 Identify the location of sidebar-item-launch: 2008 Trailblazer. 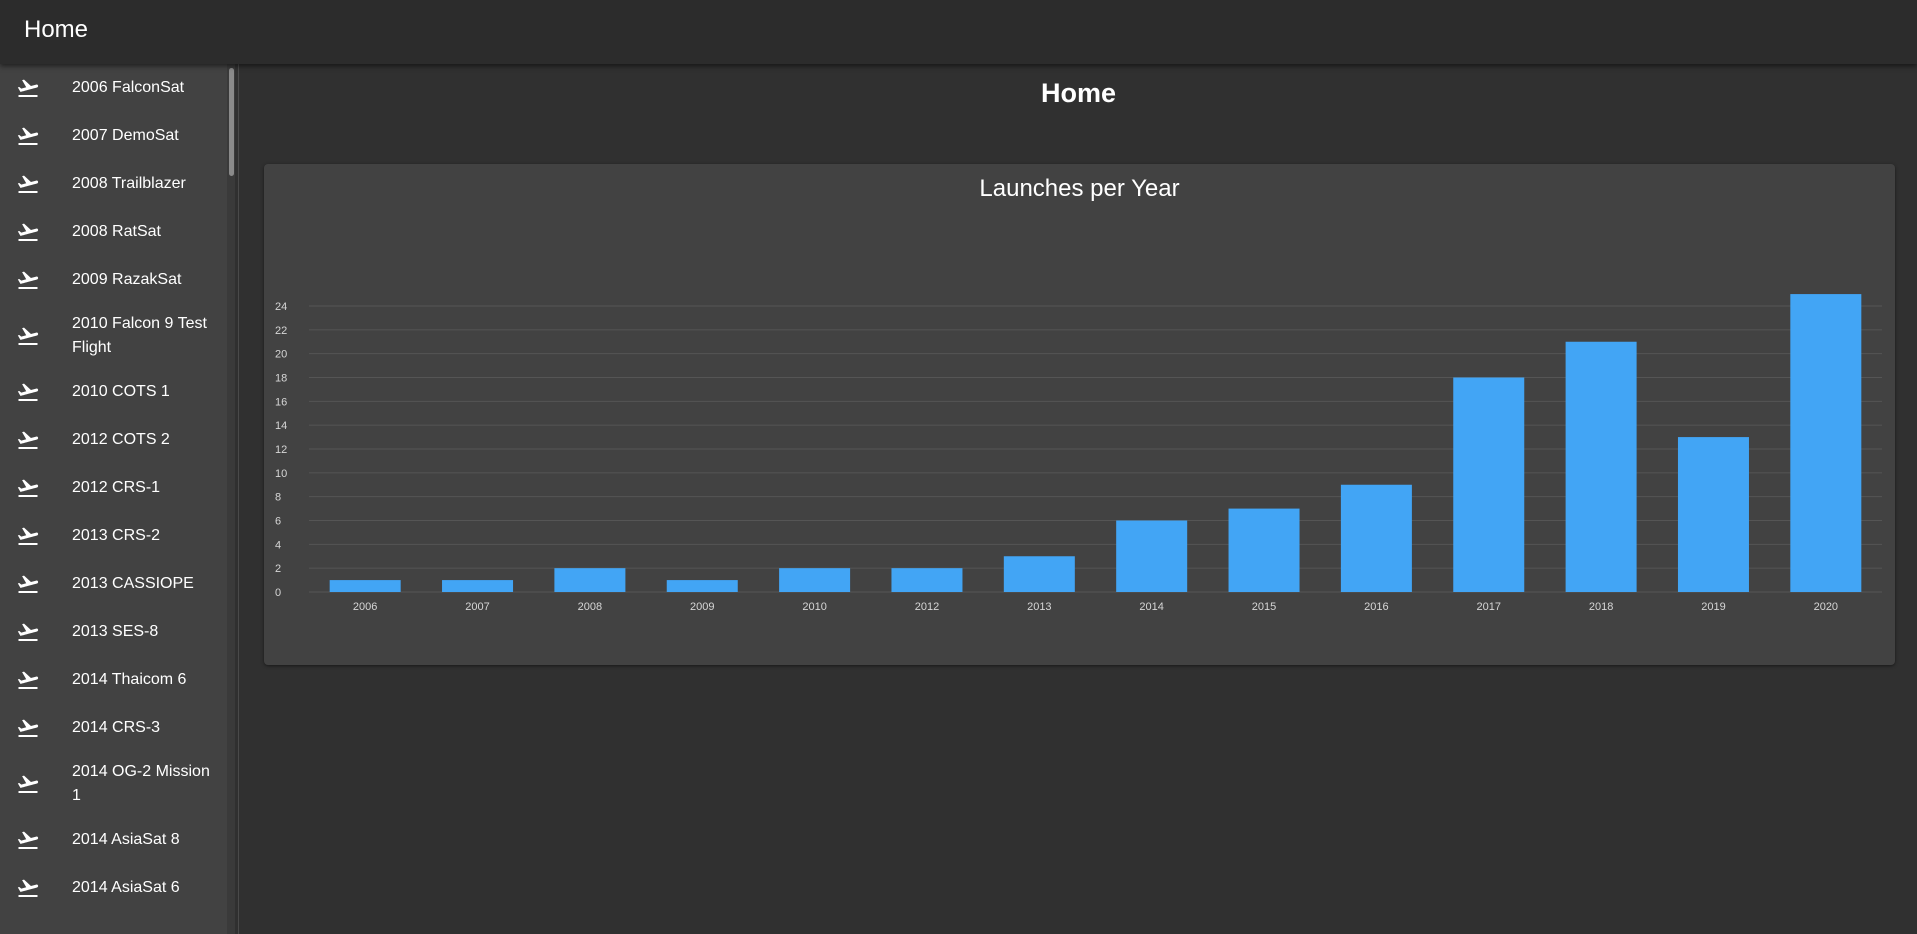
(113, 184).